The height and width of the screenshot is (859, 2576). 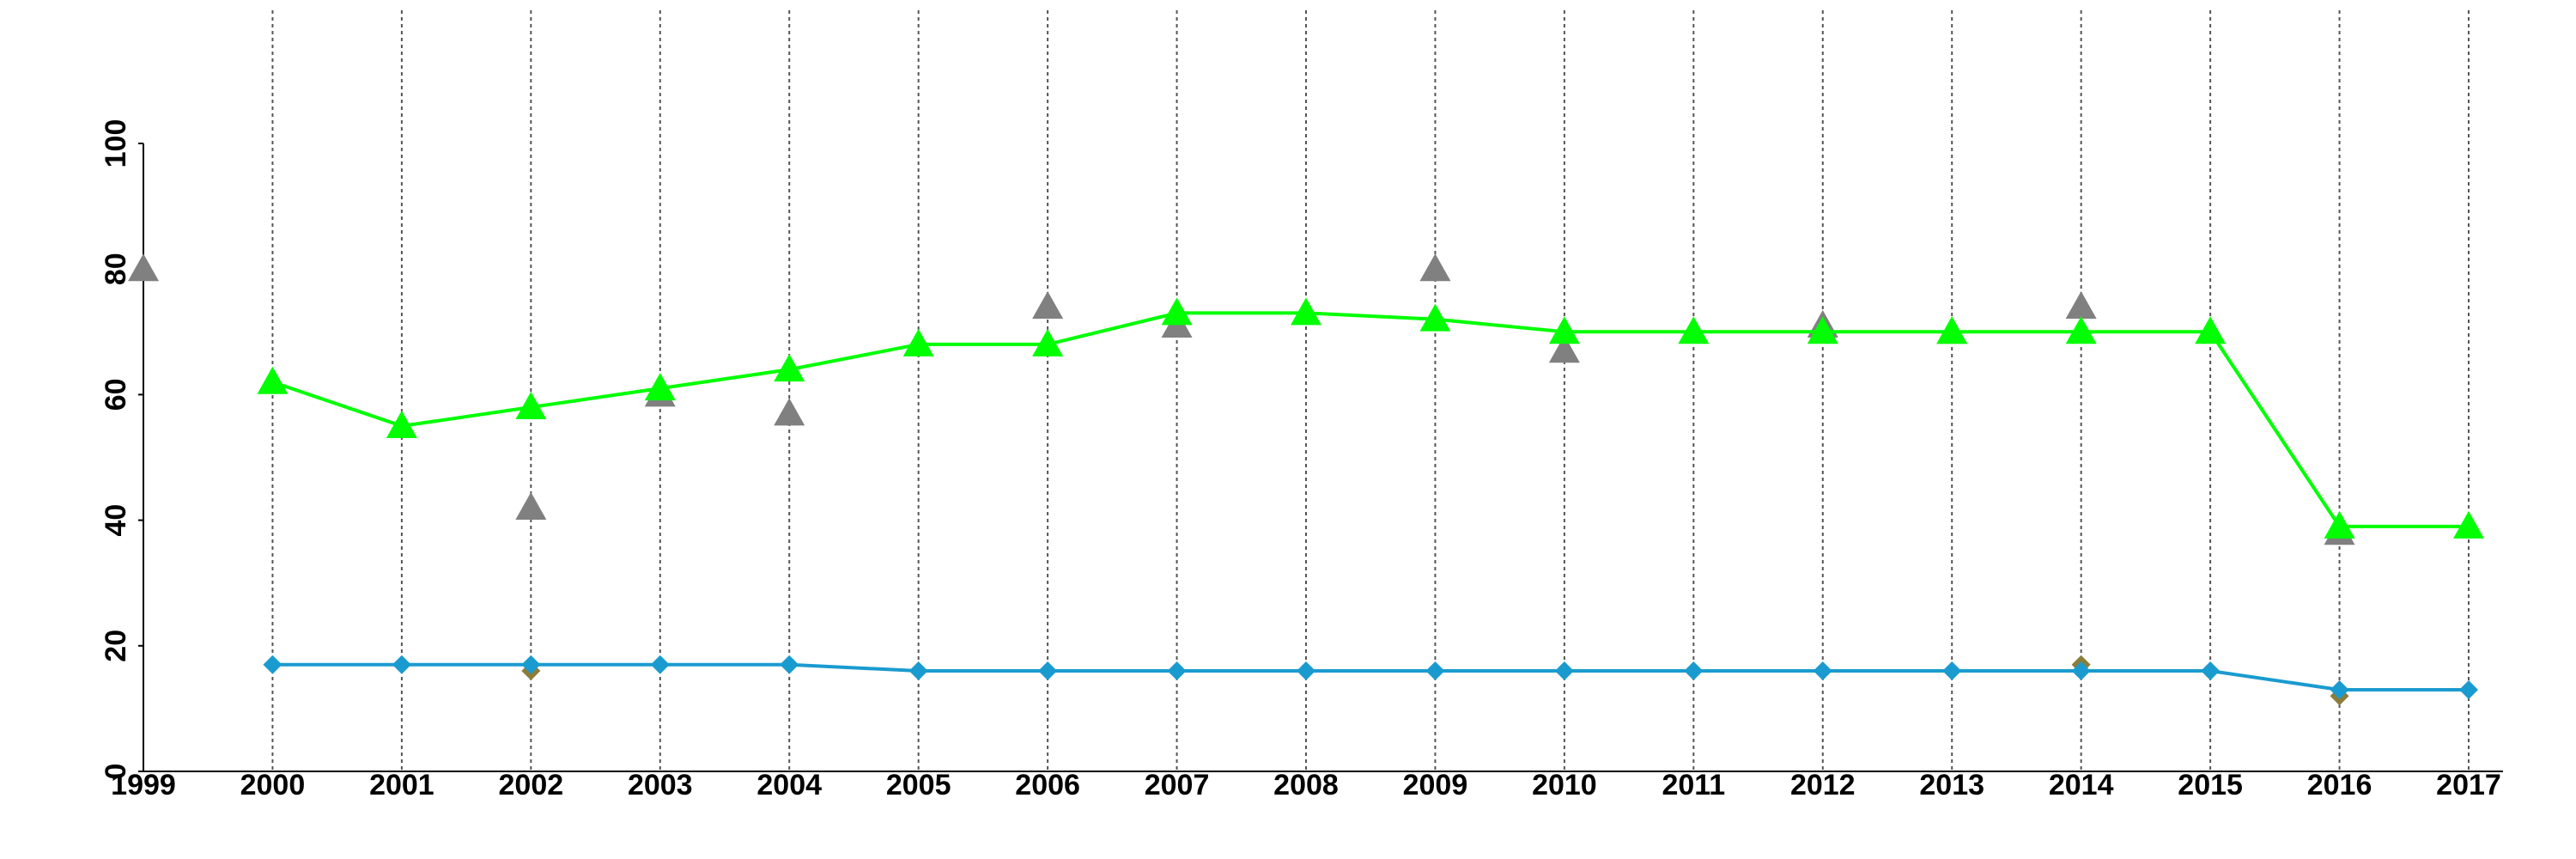 I want to click on x-tick-label: 1999, so click(x=143, y=785).